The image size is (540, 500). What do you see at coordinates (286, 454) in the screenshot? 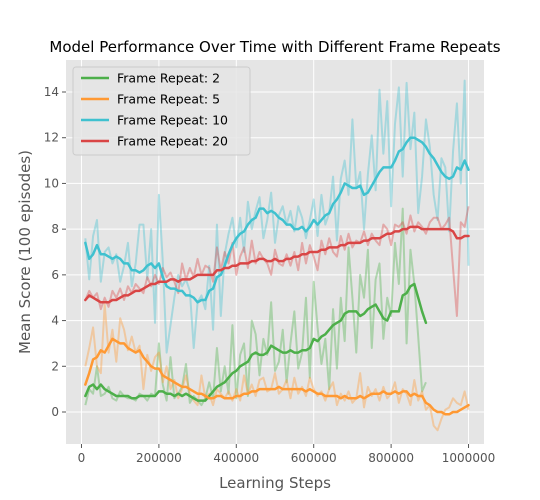
I see `x-axis-ticks: 0 200000 400000 600000 800000 1000000` at bounding box center [286, 454].